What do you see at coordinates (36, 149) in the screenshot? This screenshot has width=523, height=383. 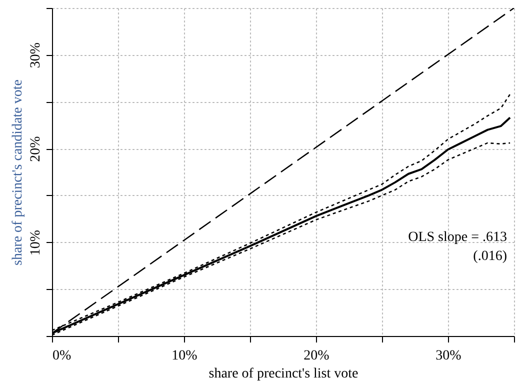 I see `y-tick-label: 20%` at bounding box center [36, 149].